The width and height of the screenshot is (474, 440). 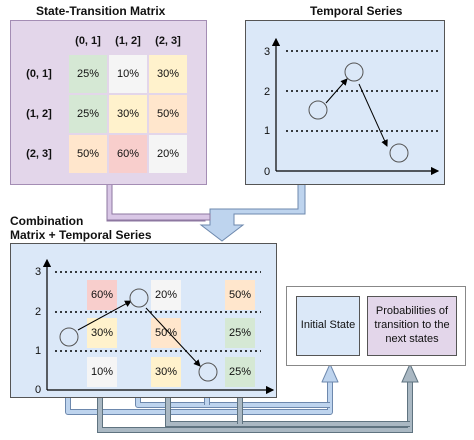 What do you see at coordinates (38, 351) in the screenshot?
I see `combo-y-tick: 1` at bounding box center [38, 351].